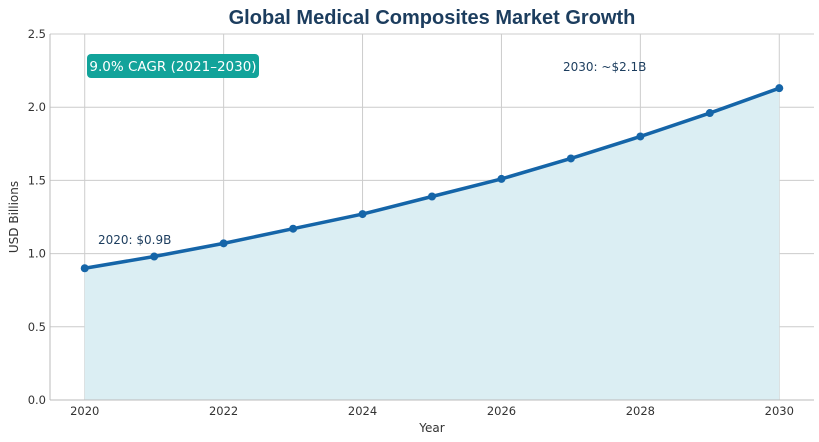 This screenshot has width=819, height=442. I want to click on x-tick-label: 2028, so click(640, 411).